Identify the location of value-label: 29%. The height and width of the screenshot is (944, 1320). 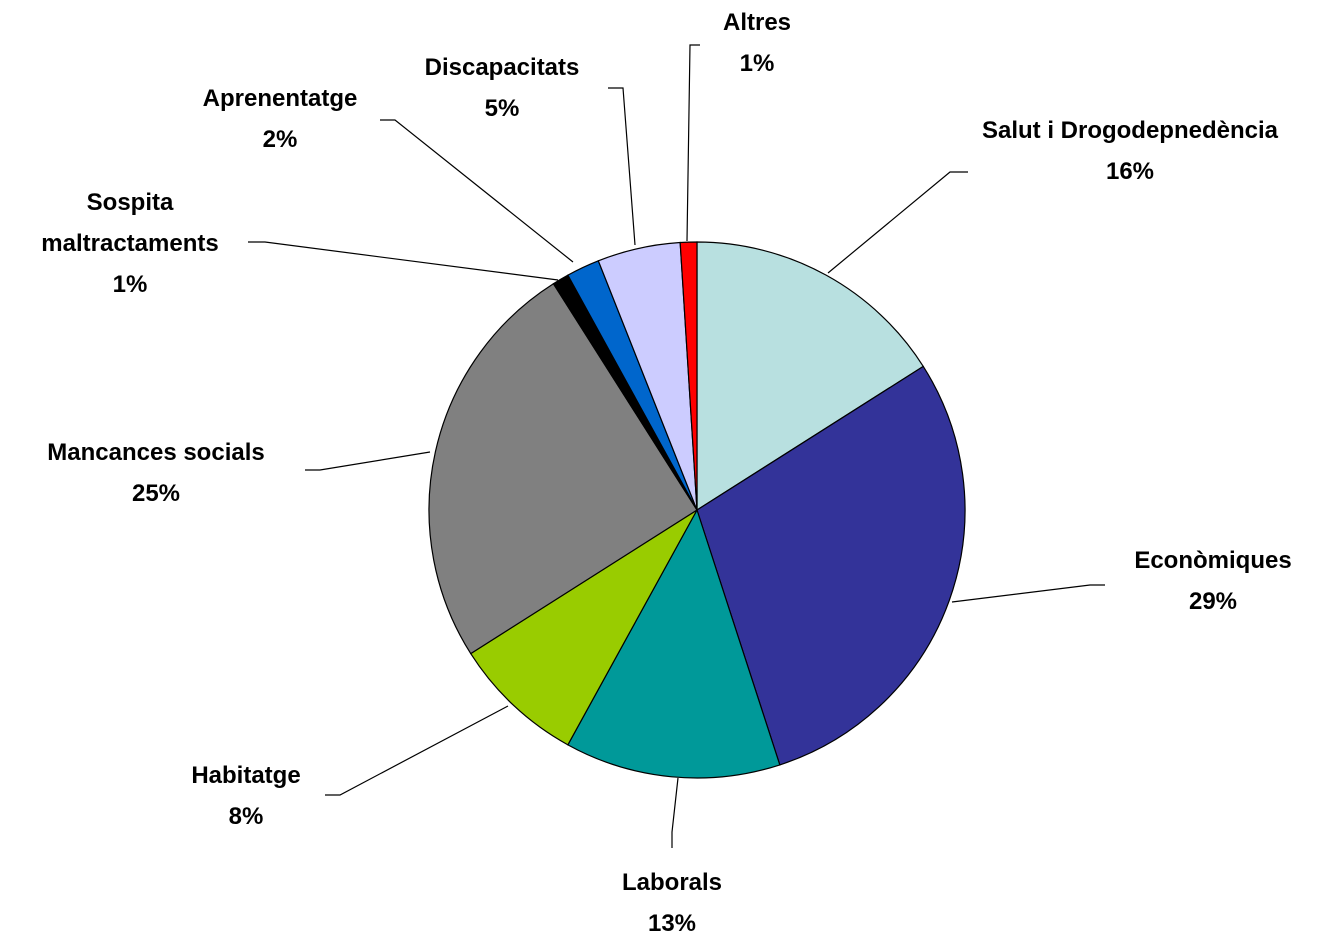
(1213, 601).